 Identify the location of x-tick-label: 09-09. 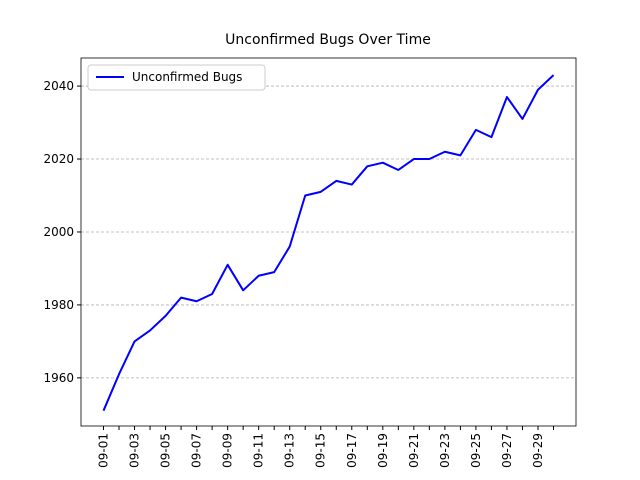
(228, 450).